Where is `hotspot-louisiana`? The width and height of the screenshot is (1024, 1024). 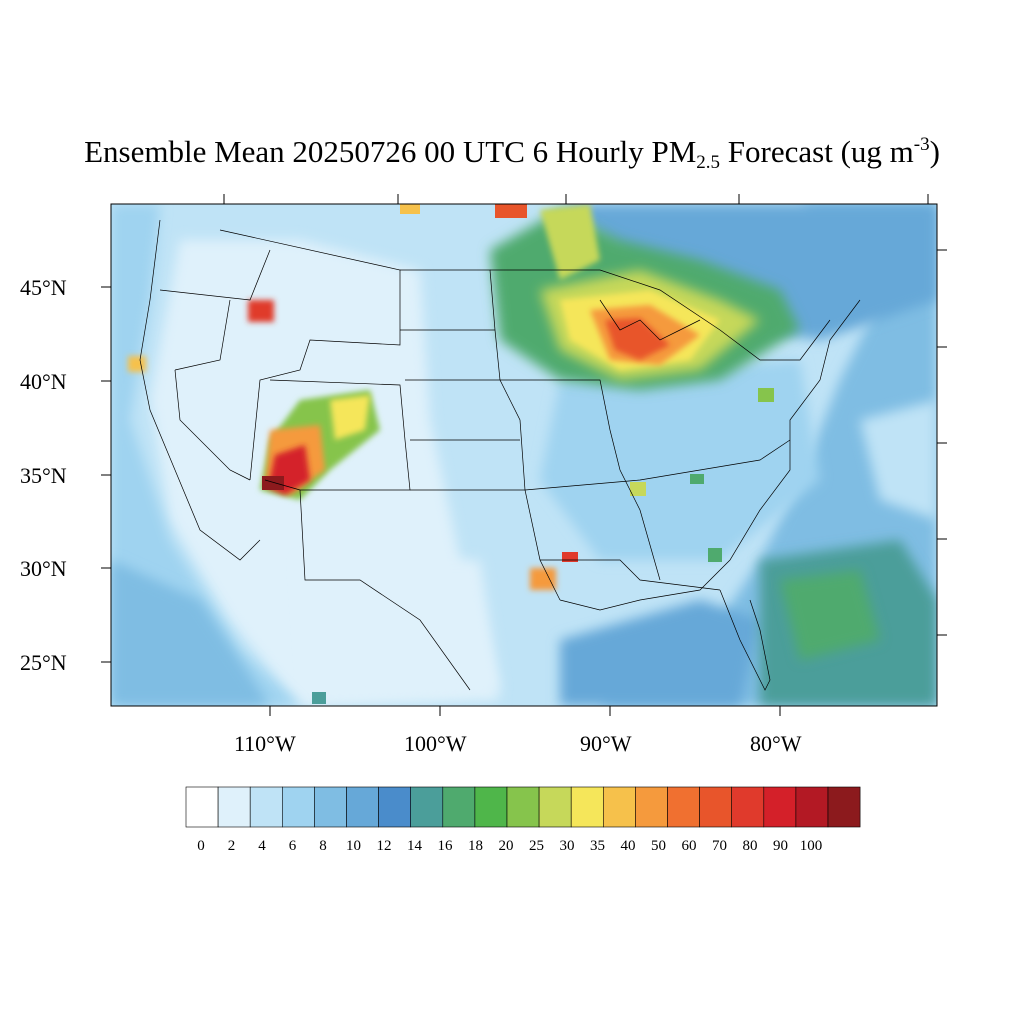 hotspot-louisiana is located at coordinates (543, 579).